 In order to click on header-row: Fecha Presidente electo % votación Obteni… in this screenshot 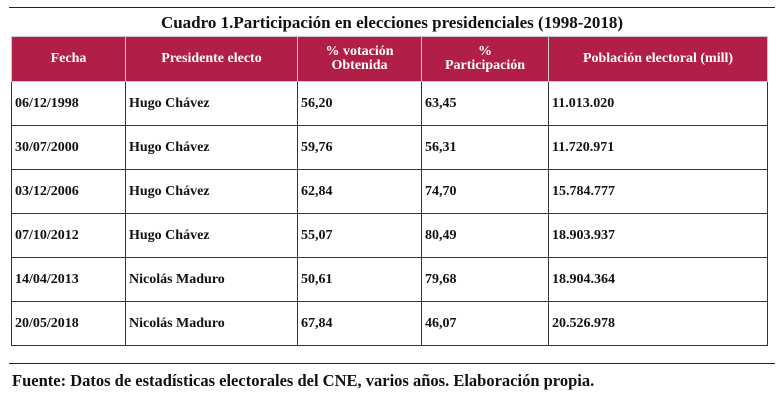, I will do `click(389, 59)`.